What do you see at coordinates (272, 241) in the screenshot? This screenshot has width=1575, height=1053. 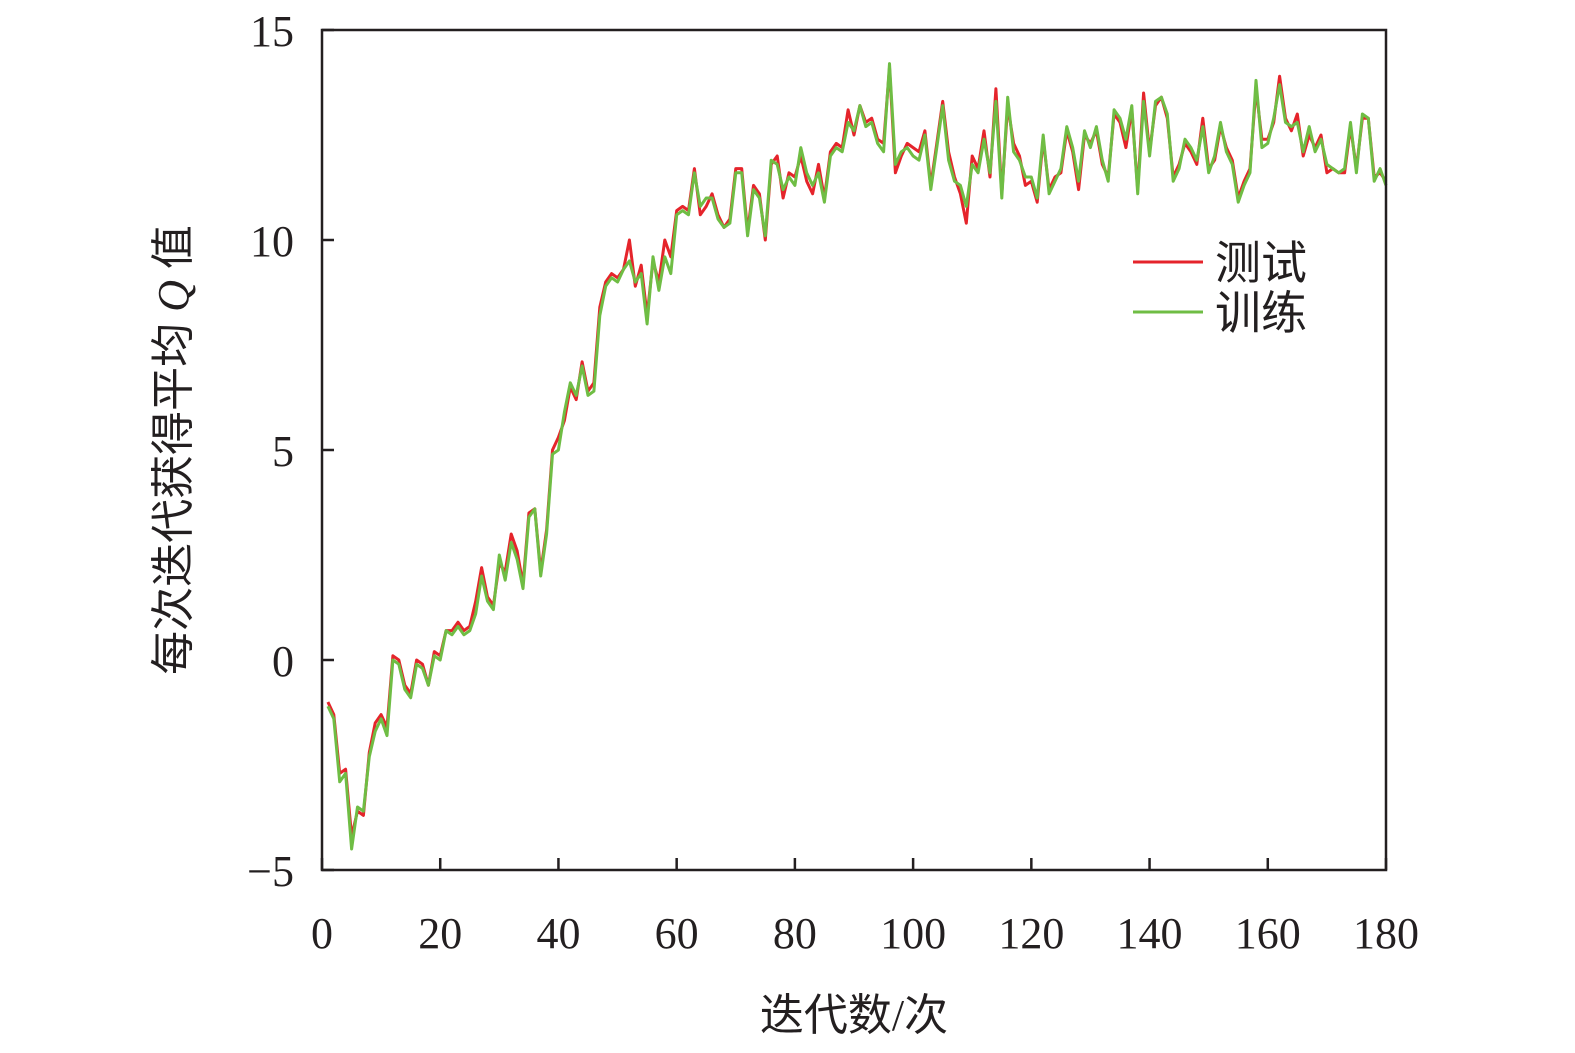 I see `y-tick-label: 10` at bounding box center [272, 241].